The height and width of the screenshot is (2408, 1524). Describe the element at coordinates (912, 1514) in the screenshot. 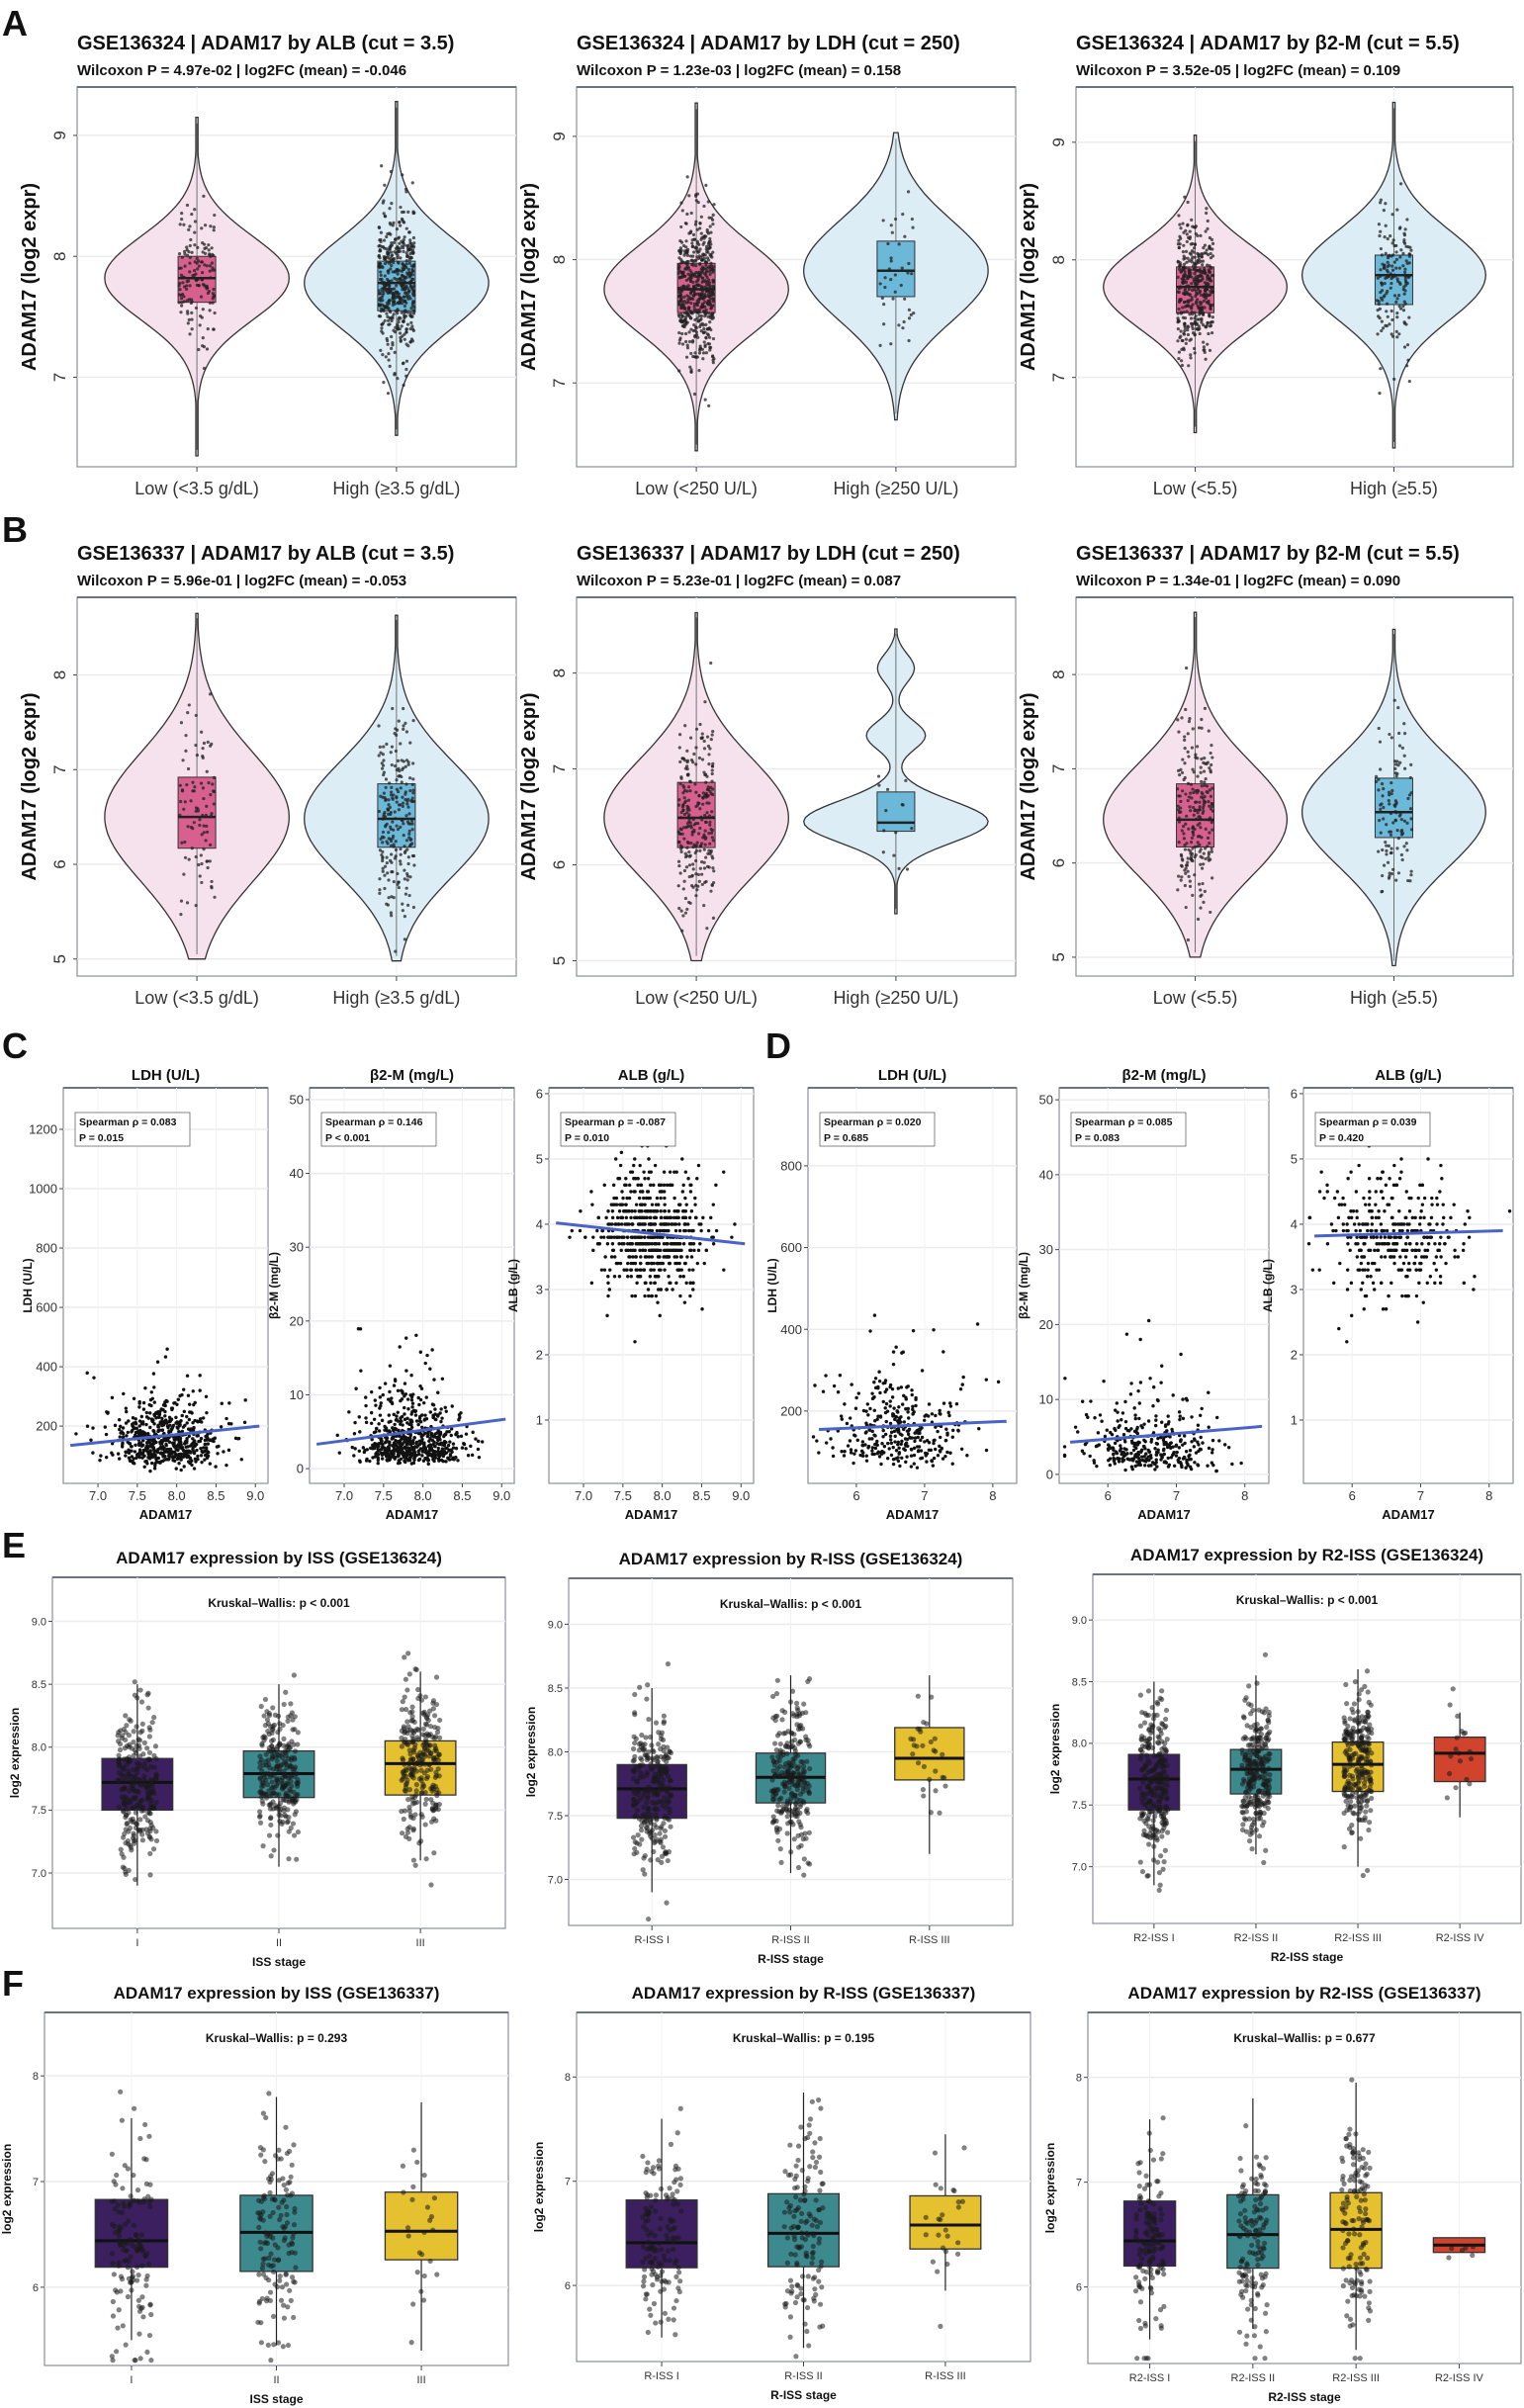

I see `x-axis-label: ADAM17` at that location.